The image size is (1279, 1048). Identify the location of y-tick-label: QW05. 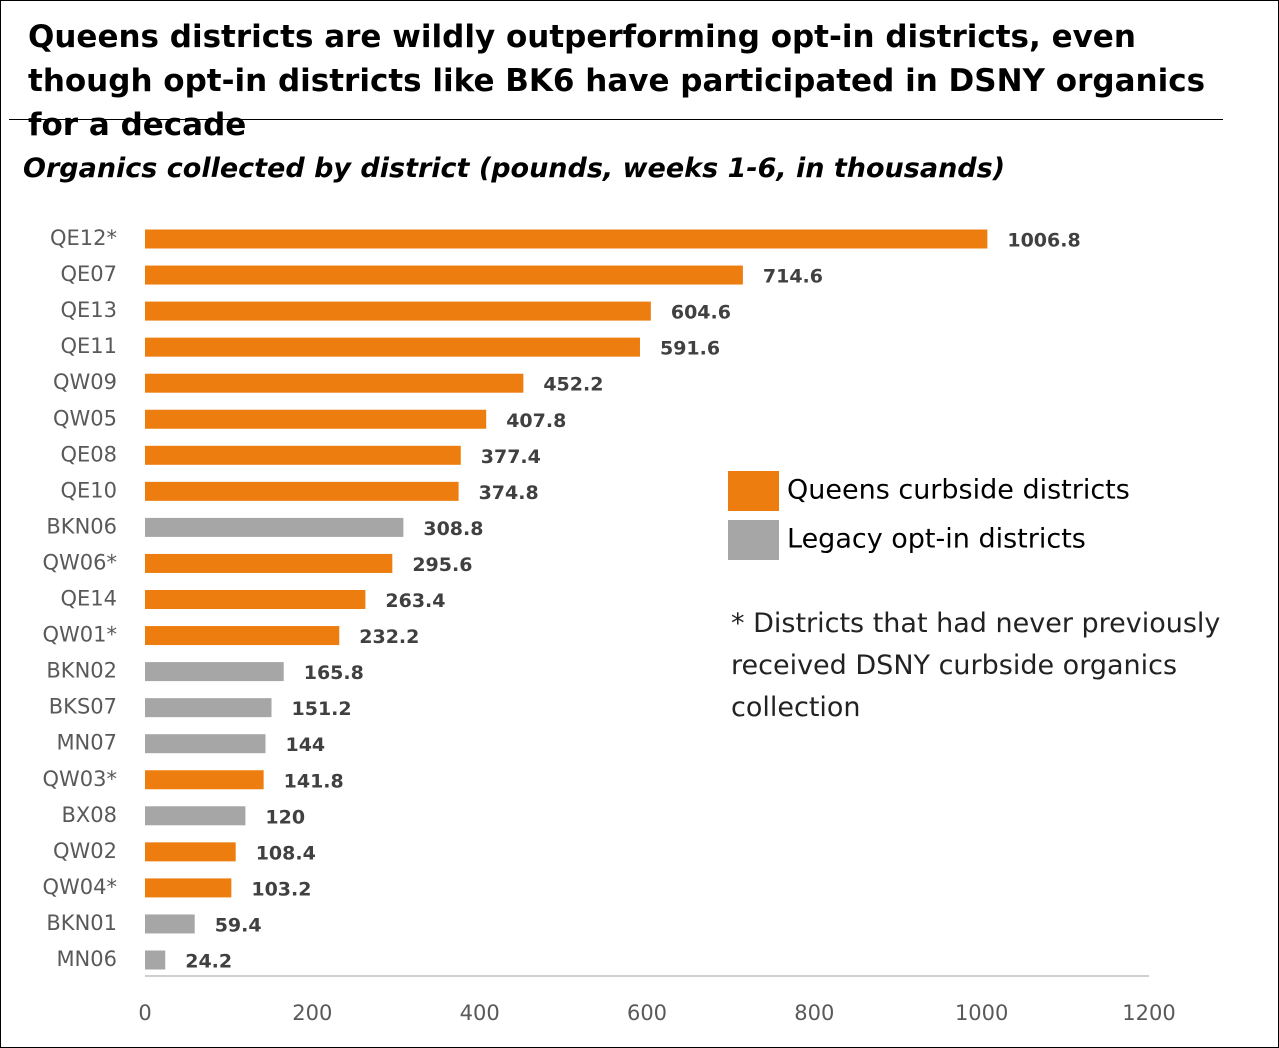
(85, 418).